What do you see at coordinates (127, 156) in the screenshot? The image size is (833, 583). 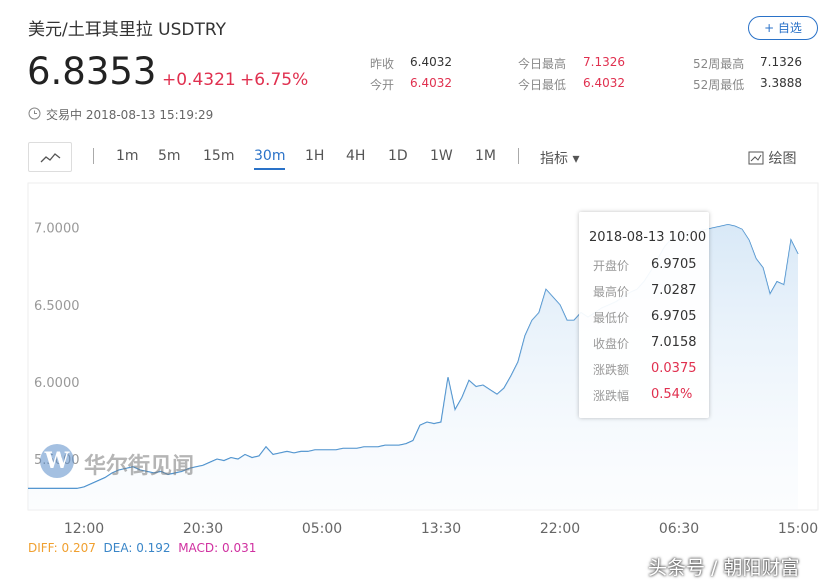 I see `interval-button: 1m` at bounding box center [127, 156].